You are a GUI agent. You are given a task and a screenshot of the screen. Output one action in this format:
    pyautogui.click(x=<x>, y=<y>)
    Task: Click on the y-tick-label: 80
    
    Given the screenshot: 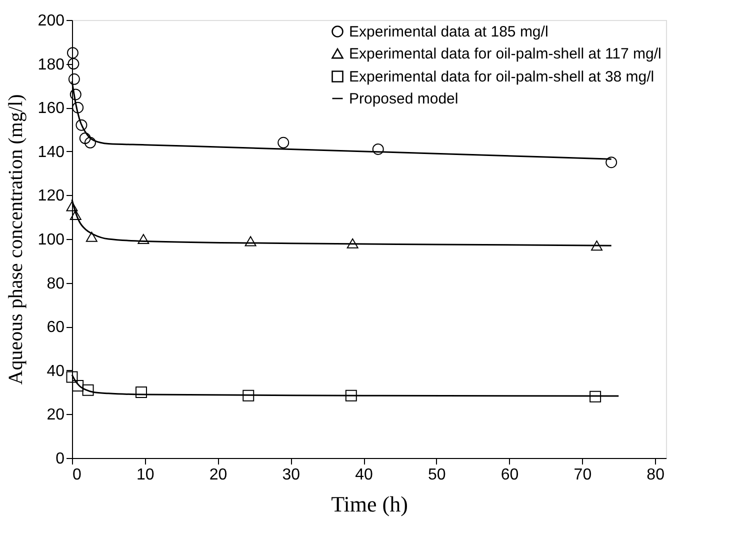 What is the action you would take?
    pyautogui.click(x=55, y=283)
    